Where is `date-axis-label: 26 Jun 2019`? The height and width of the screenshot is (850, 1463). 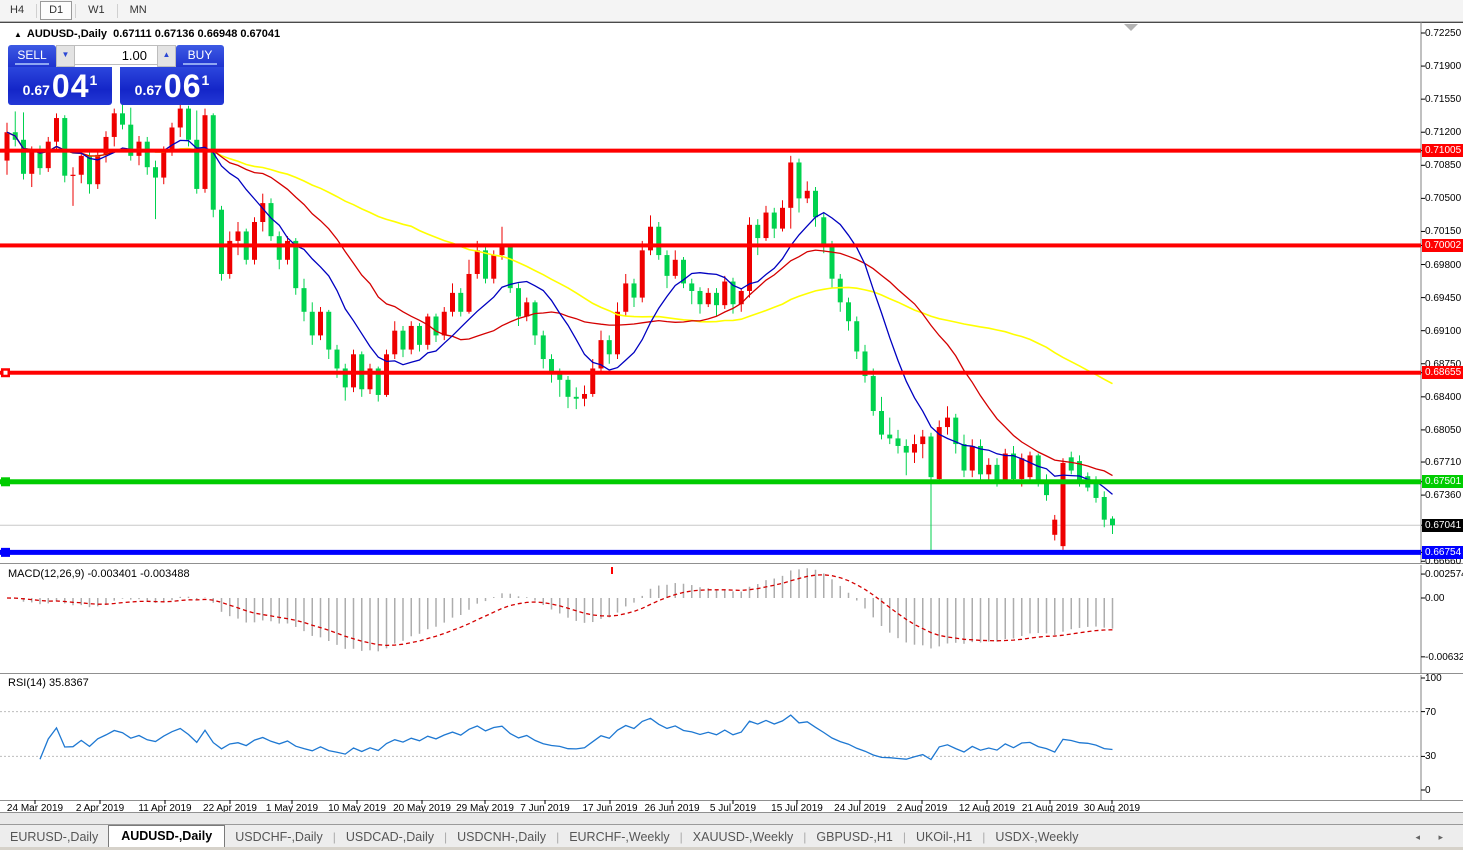 date-axis-label: 26 Jun 2019 is located at coordinates (672, 808).